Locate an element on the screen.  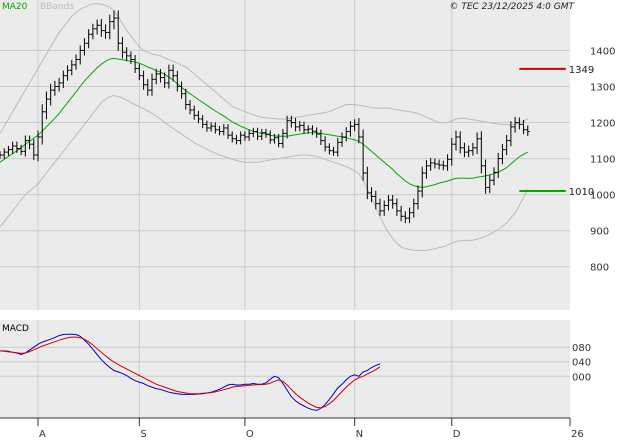
x-tick-label: N is located at coordinates (359, 434).